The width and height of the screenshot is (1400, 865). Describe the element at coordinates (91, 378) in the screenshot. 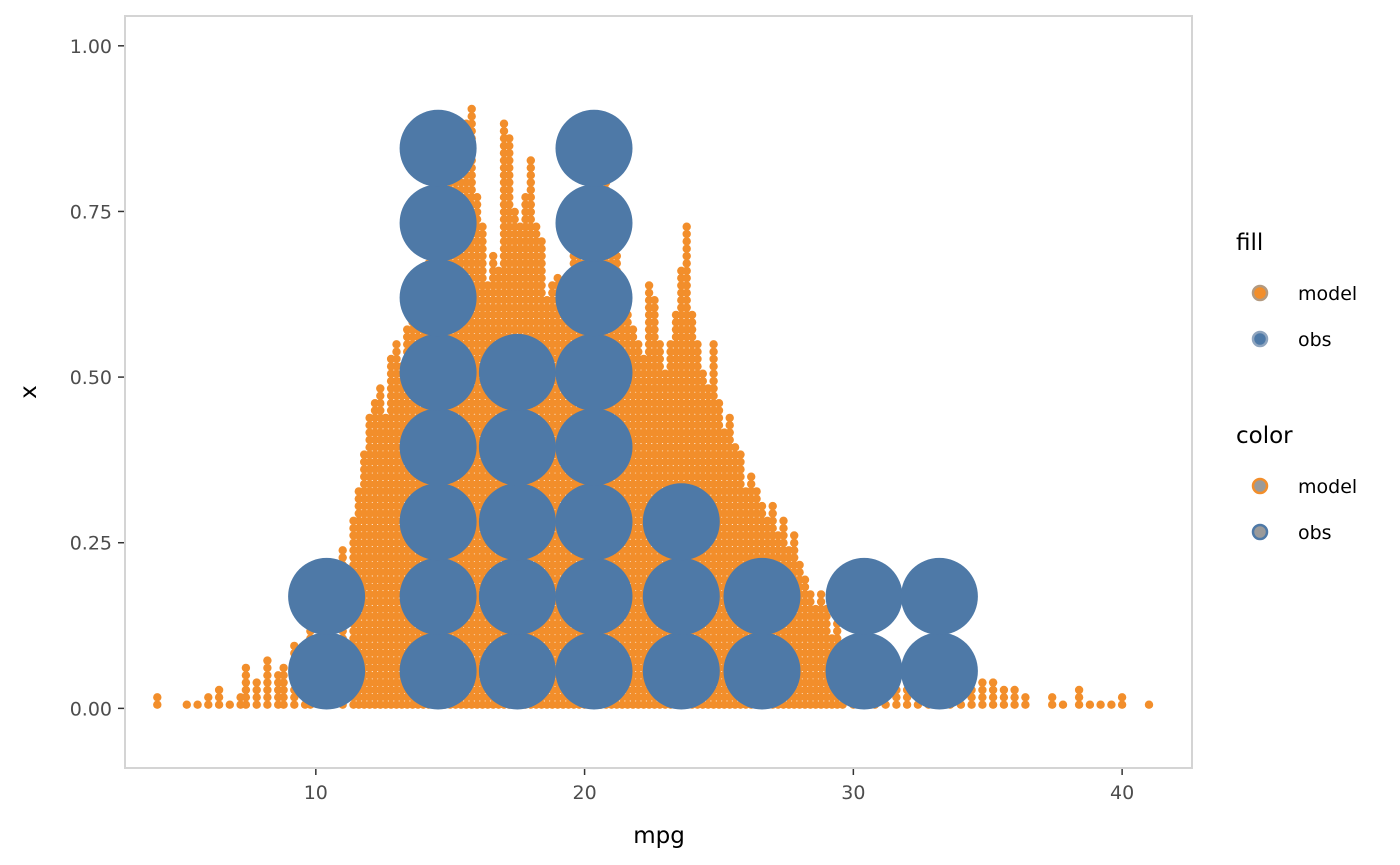

I see `y-tick-label: 0.50` at that location.